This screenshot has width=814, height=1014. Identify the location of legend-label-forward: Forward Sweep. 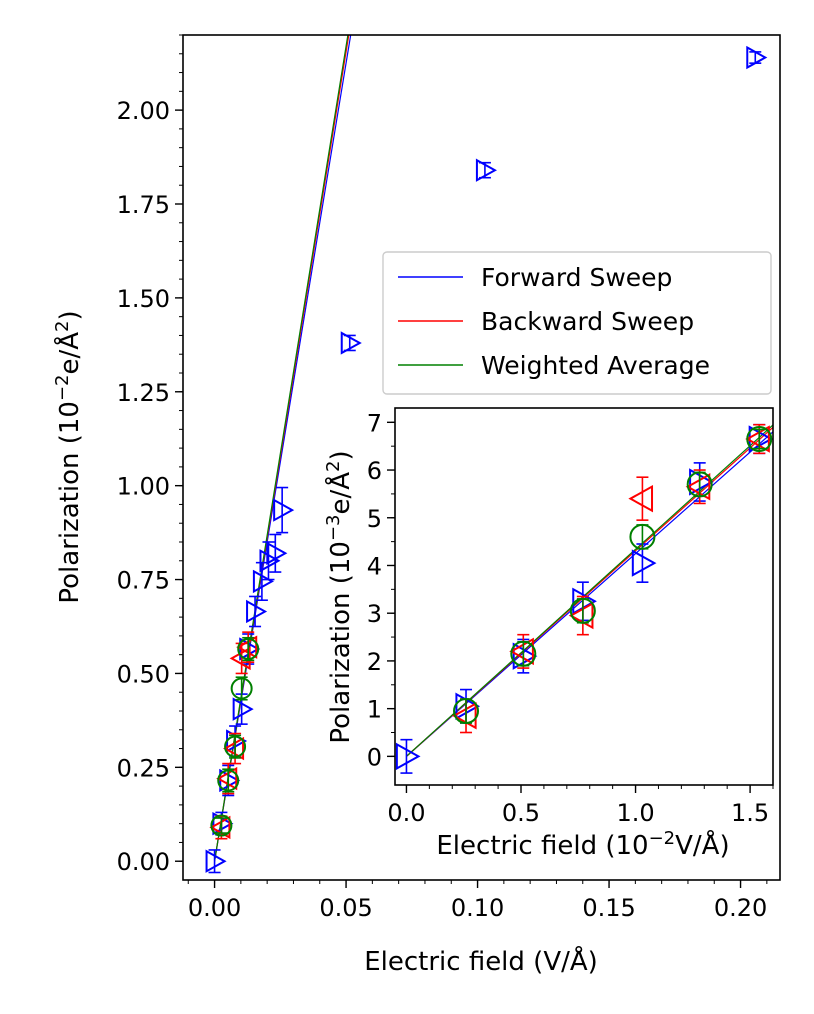
(576, 277).